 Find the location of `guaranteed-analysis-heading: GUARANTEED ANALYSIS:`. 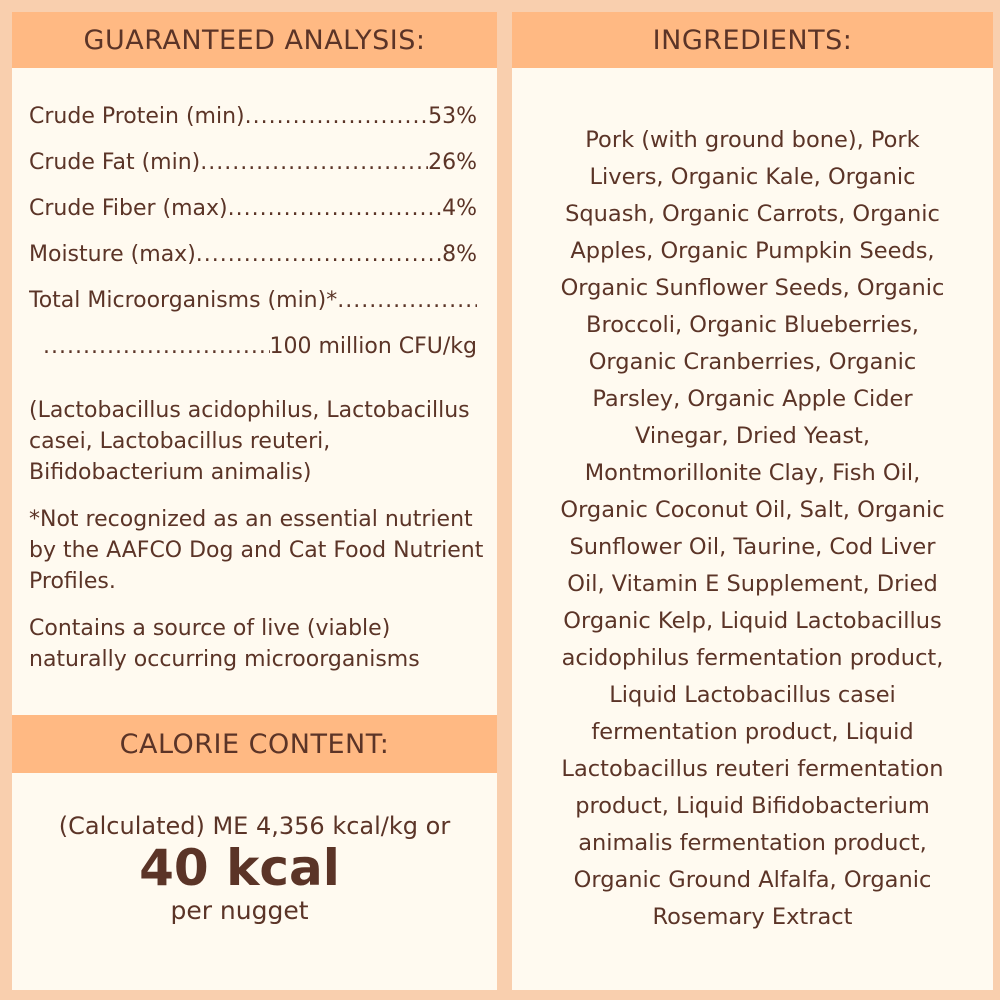

guaranteed-analysis-heading: GUARANTEED ANALYSIS: is located at coordinates (254, 40).